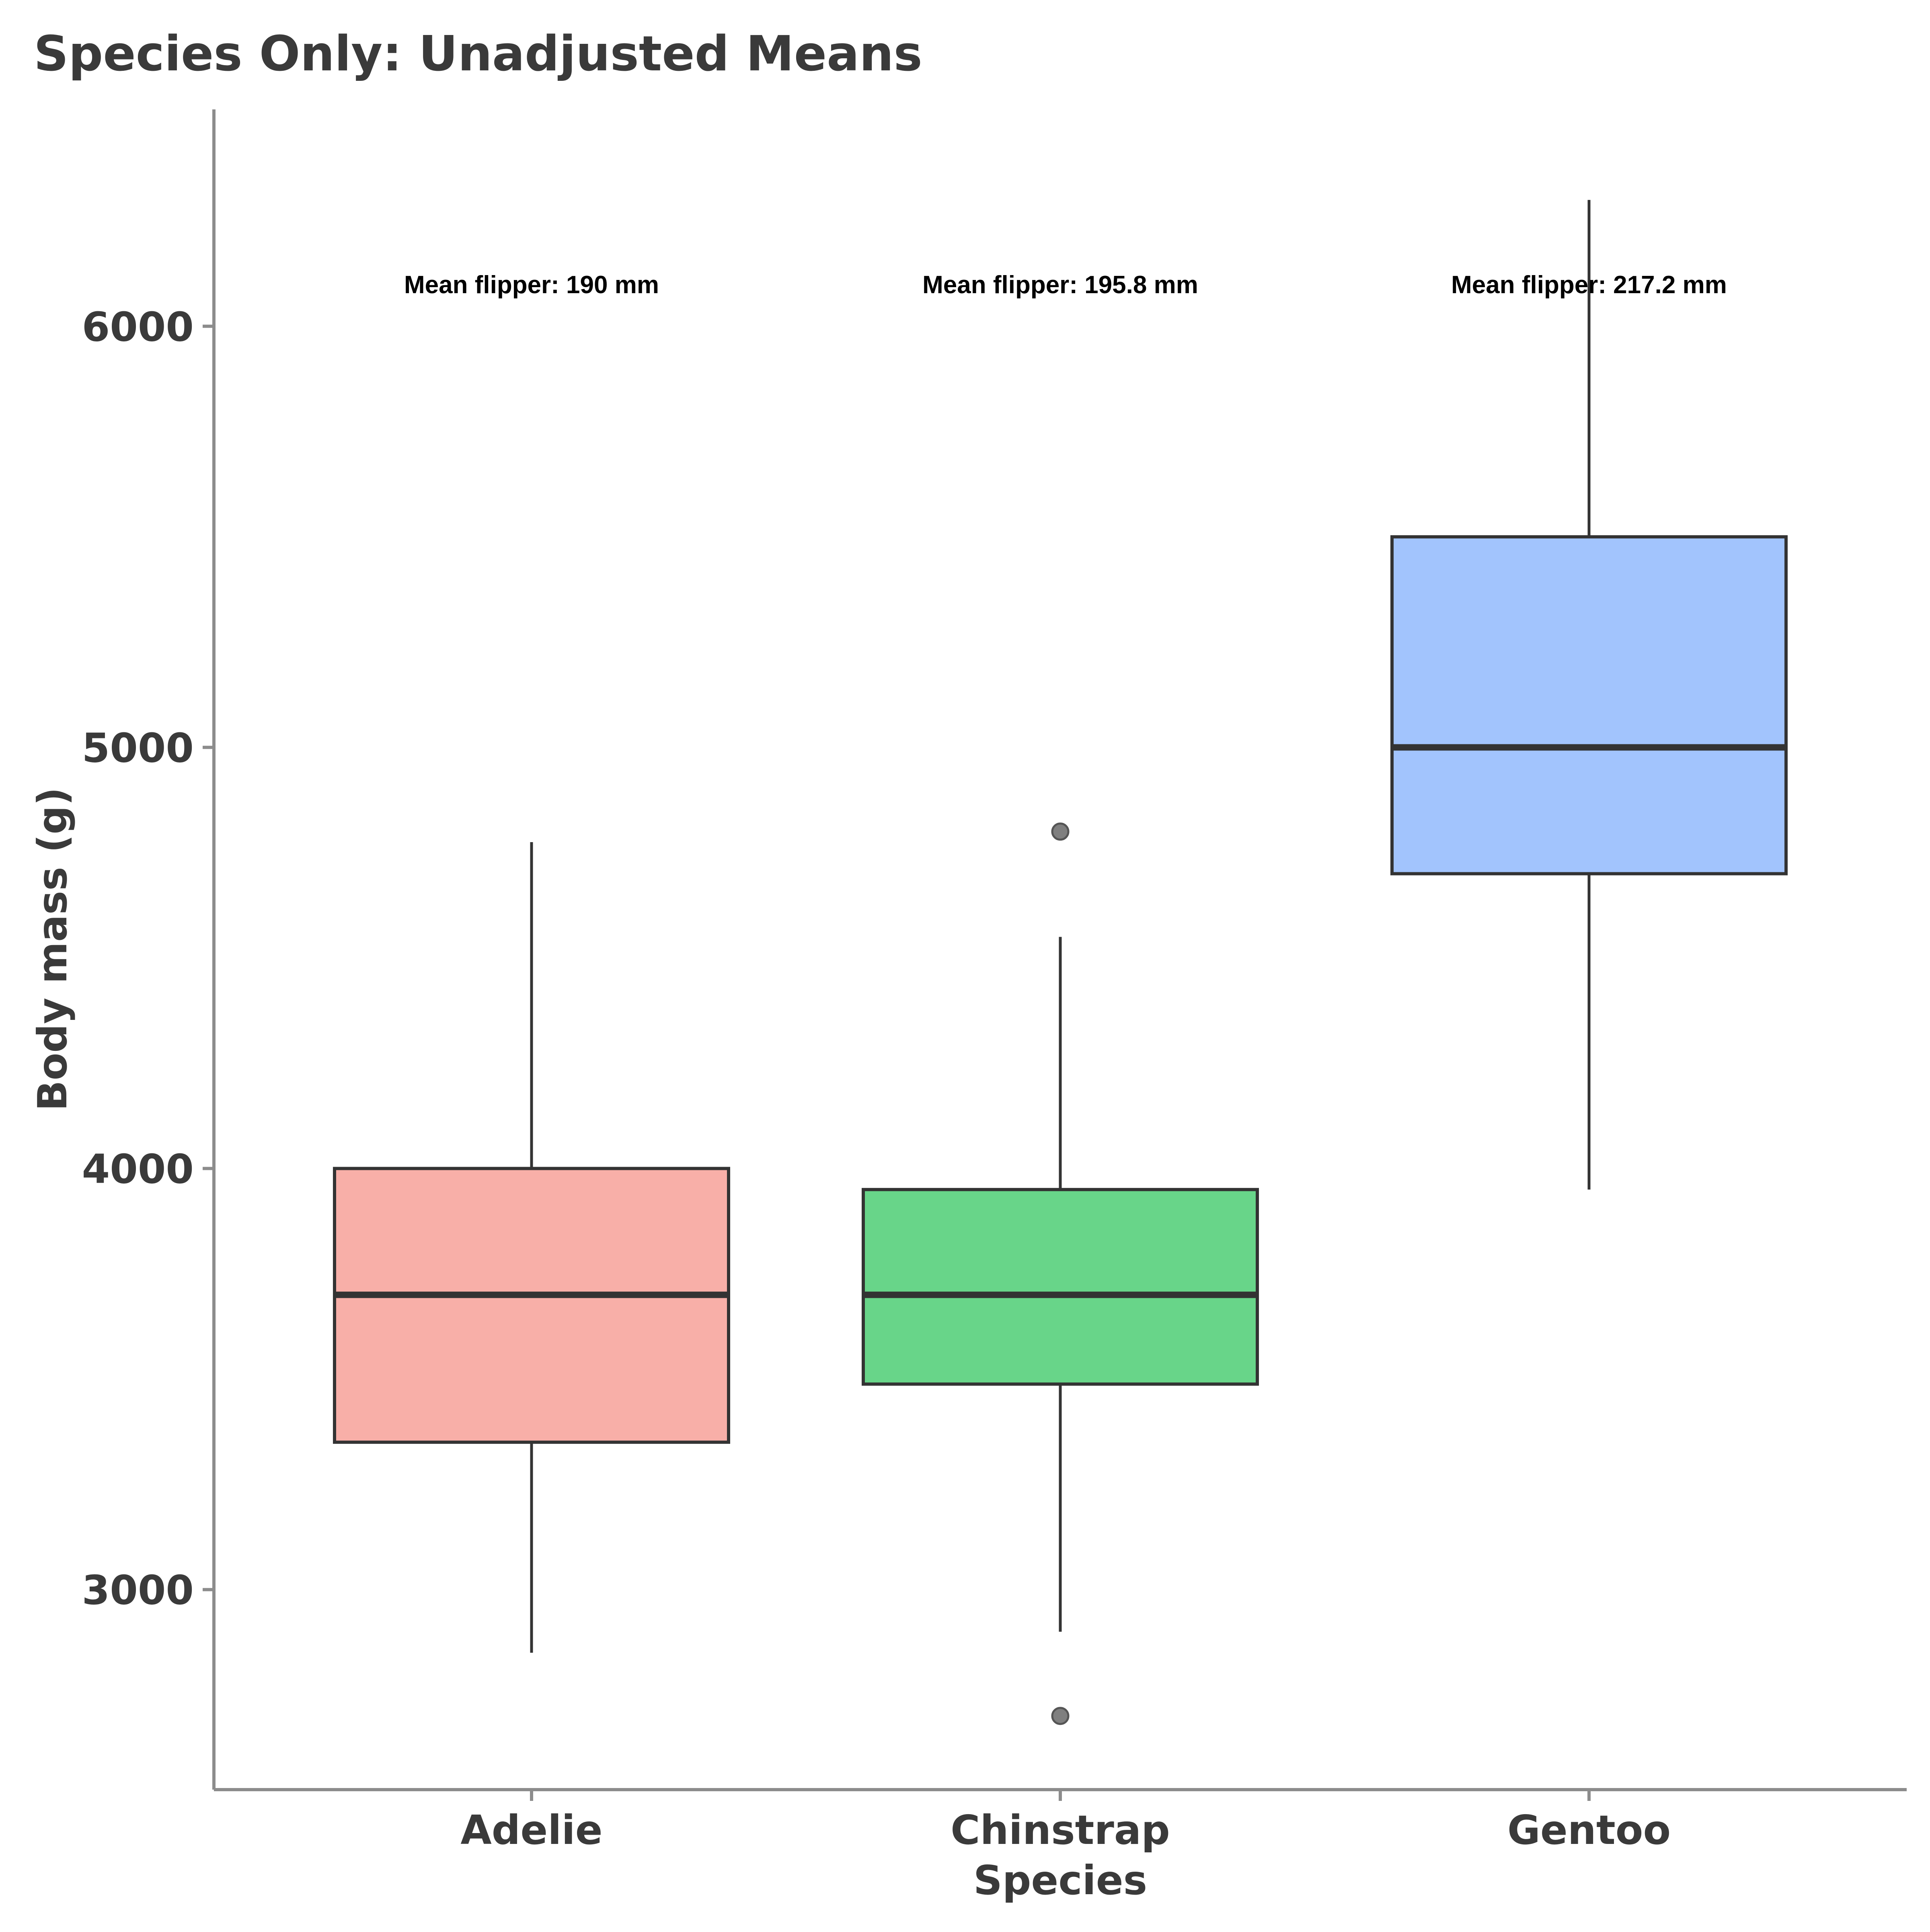 This screenshot has width=1930, height=1932. I want to click on x-tick-label: Gentoo, so click(1589, 1831).